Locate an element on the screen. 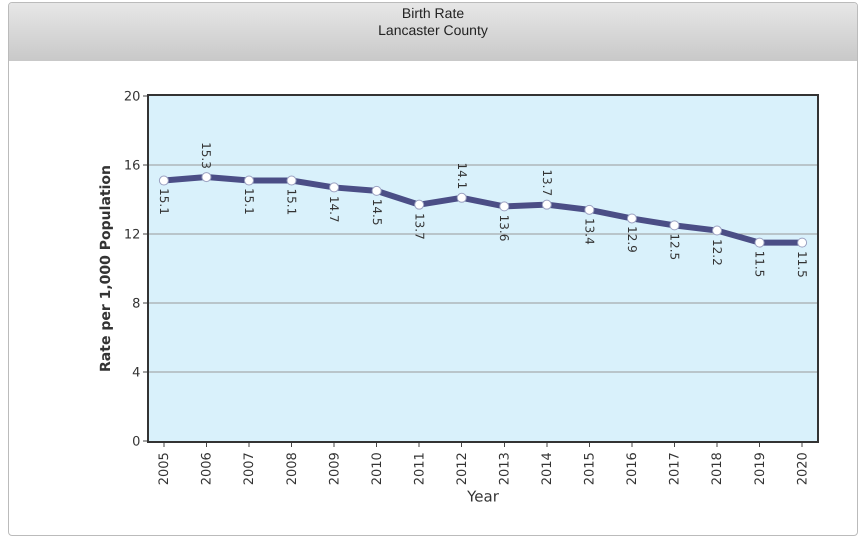 The height and width of the screenshot is (540, 865). data-label: 13.4 is located at coordinates (589, 231).